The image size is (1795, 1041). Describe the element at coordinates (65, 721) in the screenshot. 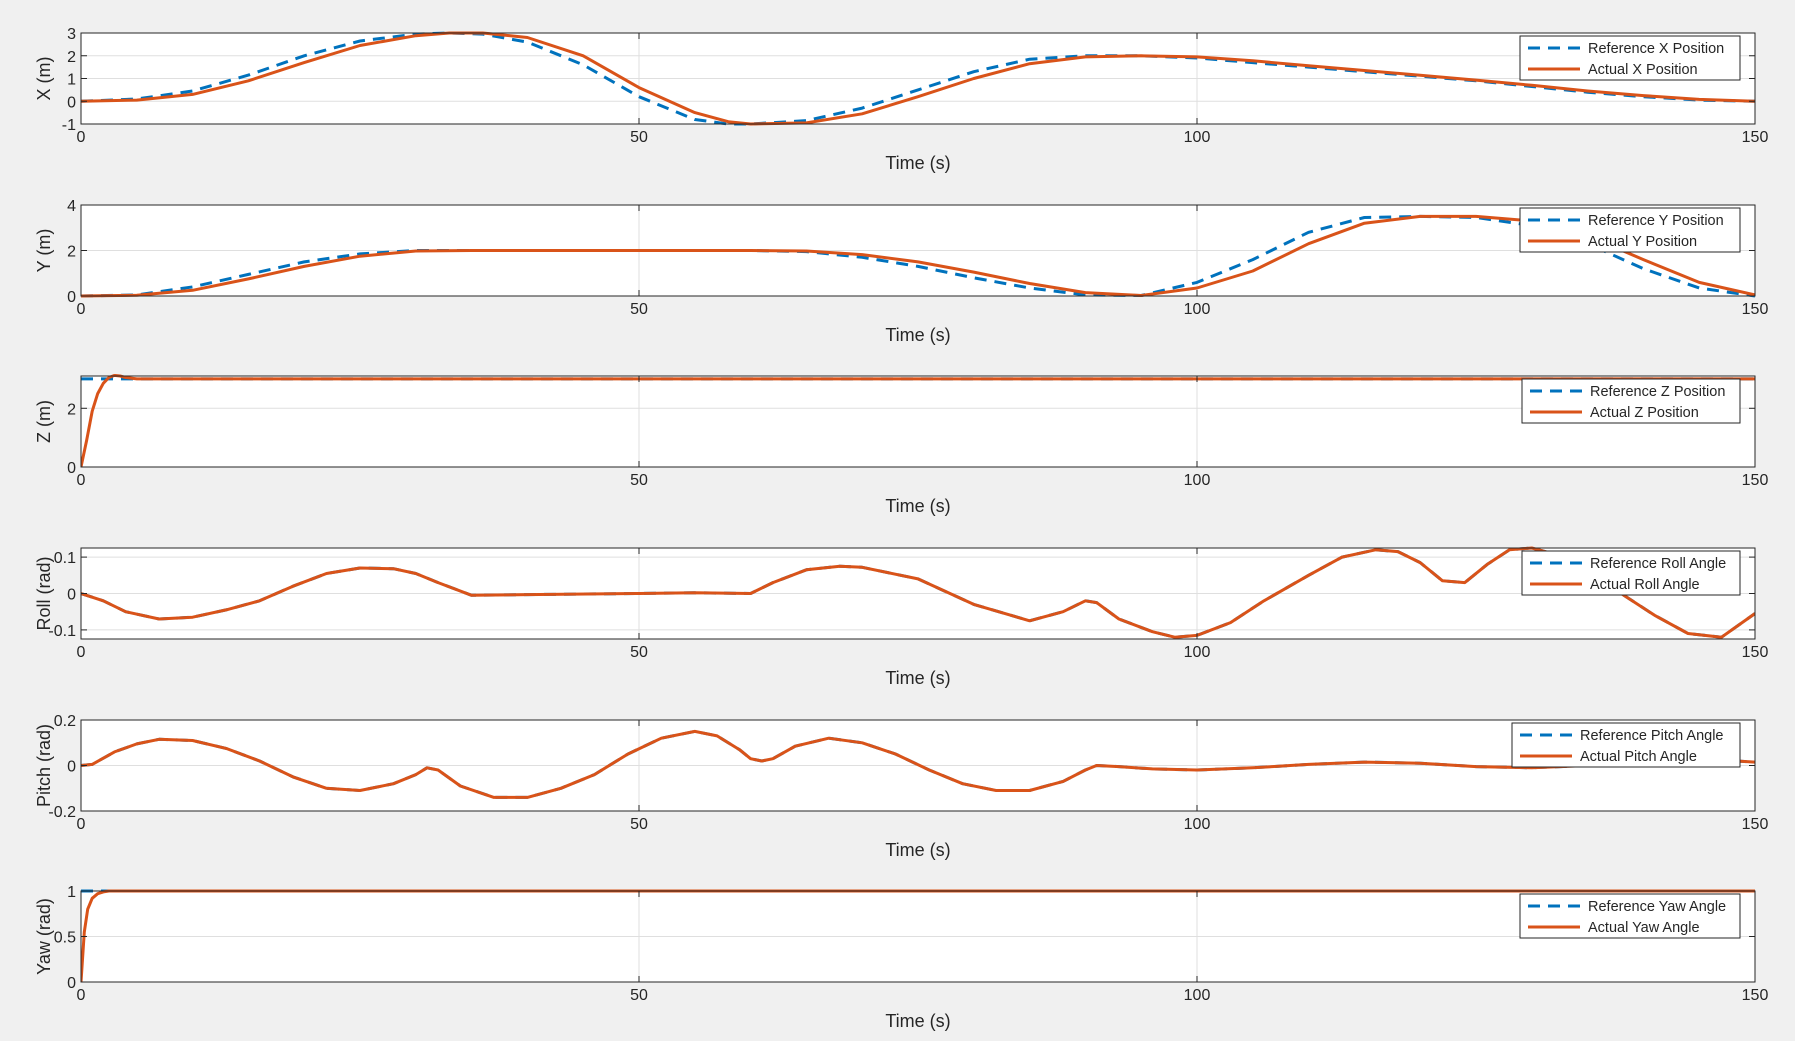

I see `y-tick-label: 0.2` at that location.